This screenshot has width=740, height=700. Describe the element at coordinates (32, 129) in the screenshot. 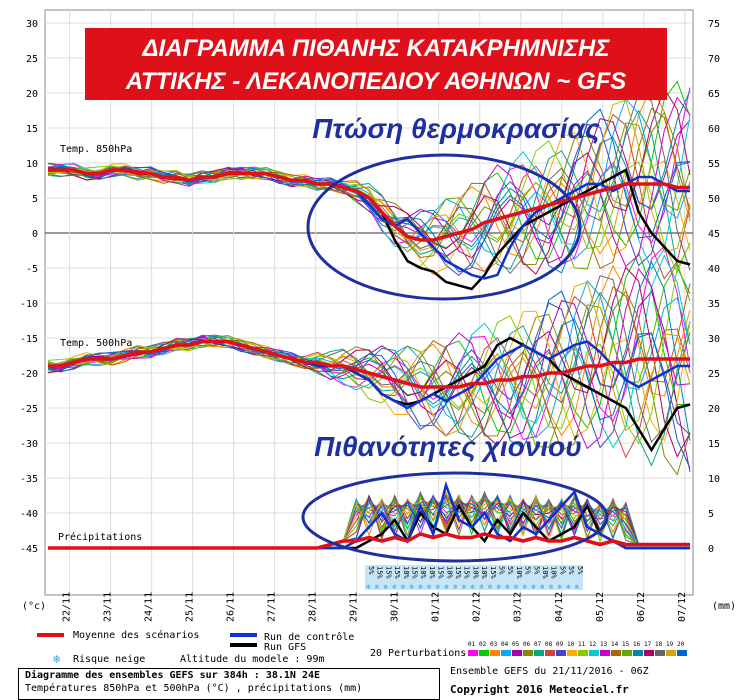

I see `left-tick-label: 15` at that location.